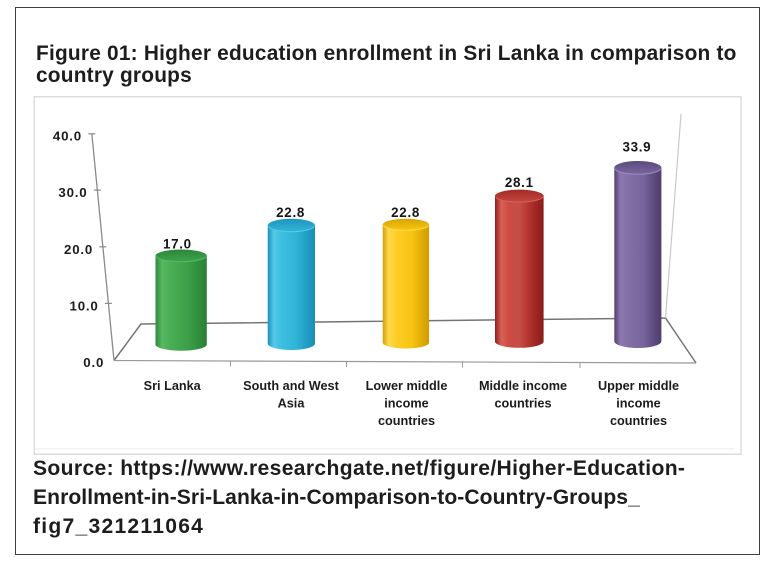 The height and width of the screenshot is (561, 770). What do you see at coordinates (292, 404) in the screenshot?
I see `svg-text: Asia` at bounding box center [292, 404].